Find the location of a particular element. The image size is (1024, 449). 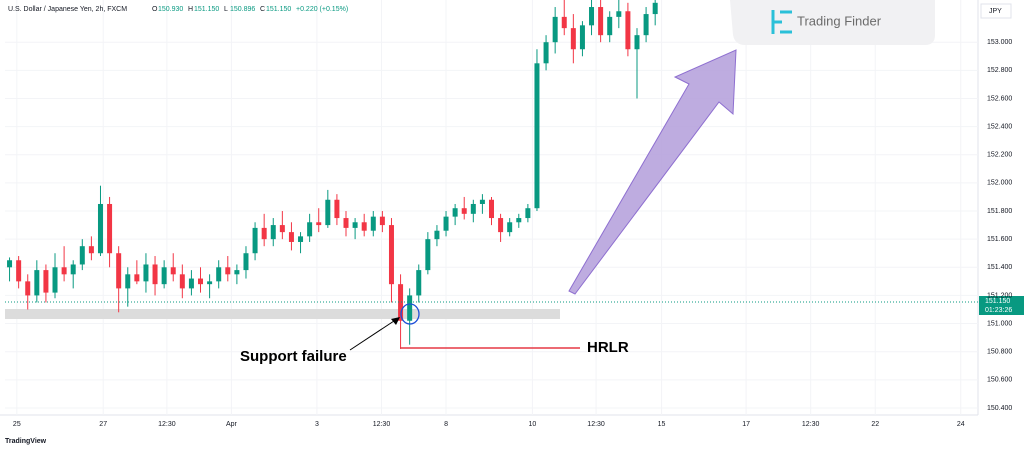

y-tick-label: 152.600 is located at coordinates (999, 98).